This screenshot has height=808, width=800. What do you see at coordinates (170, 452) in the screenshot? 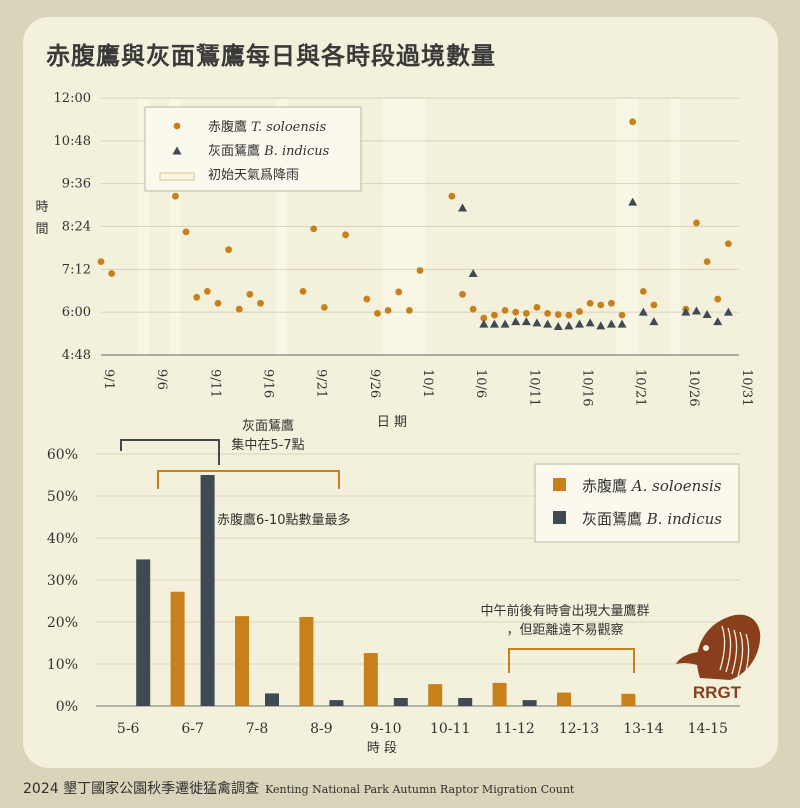
I see `annotation-bracket-grey` at bounding box center [170, 452].